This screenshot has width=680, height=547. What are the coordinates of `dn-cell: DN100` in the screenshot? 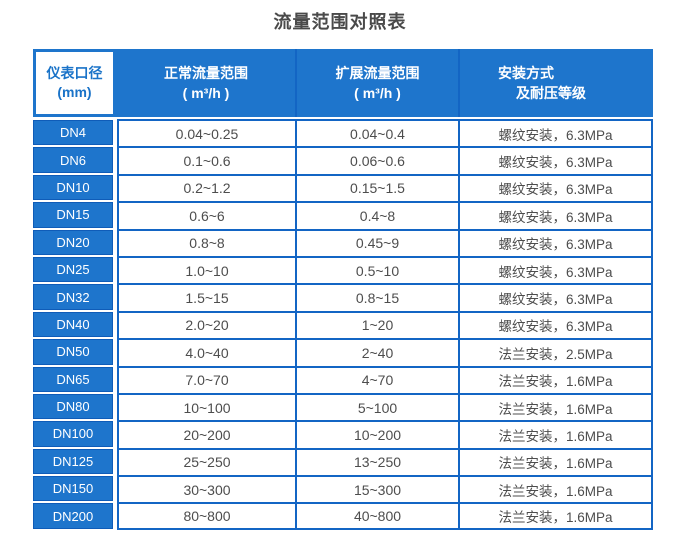 It's located at (73, 434).